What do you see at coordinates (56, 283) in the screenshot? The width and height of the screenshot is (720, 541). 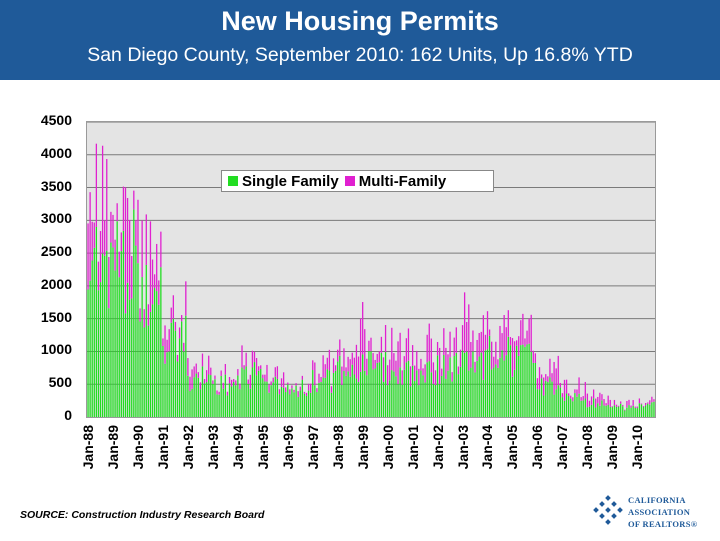 I see `y-tick-label: 2000` at bounding box center [56, 283].